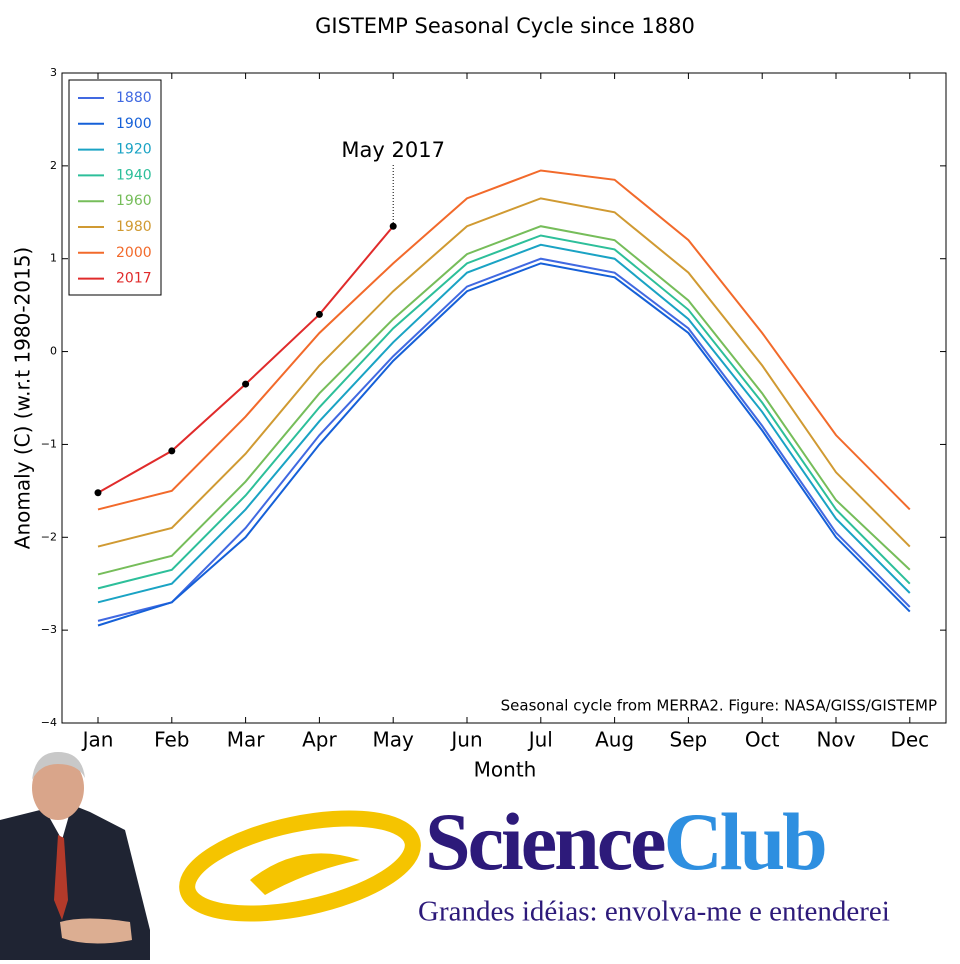 This screenshot has height=964, width=960. I want to click on x-tick-label: Dec, so click(909, 740).